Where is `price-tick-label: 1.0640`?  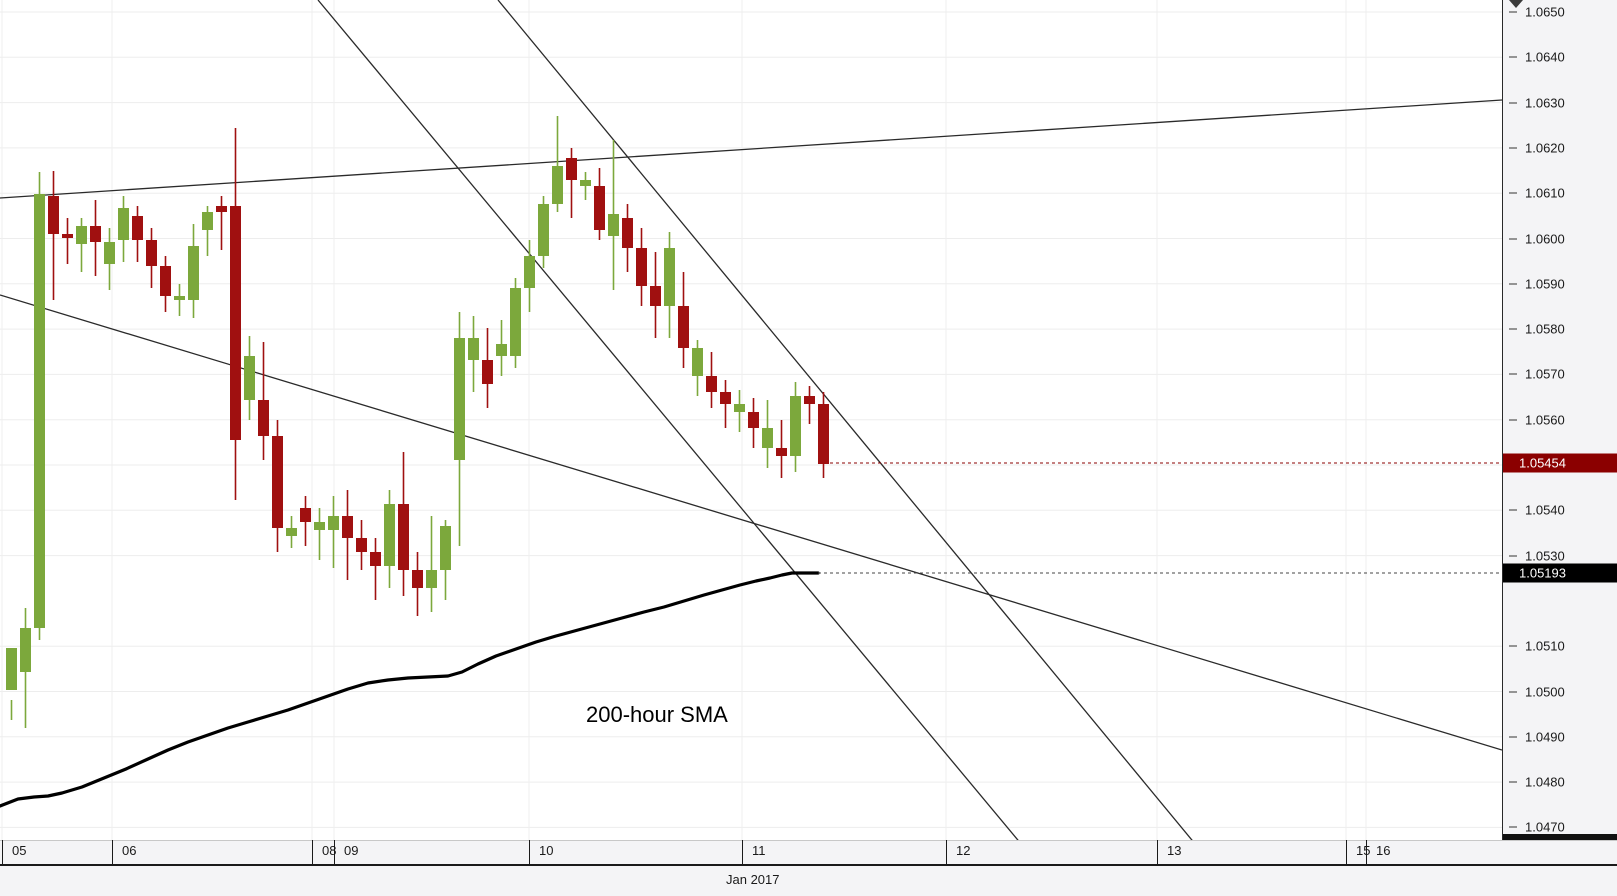
price-tick-label: 1.0640 is located at coordinates (1545, 57).